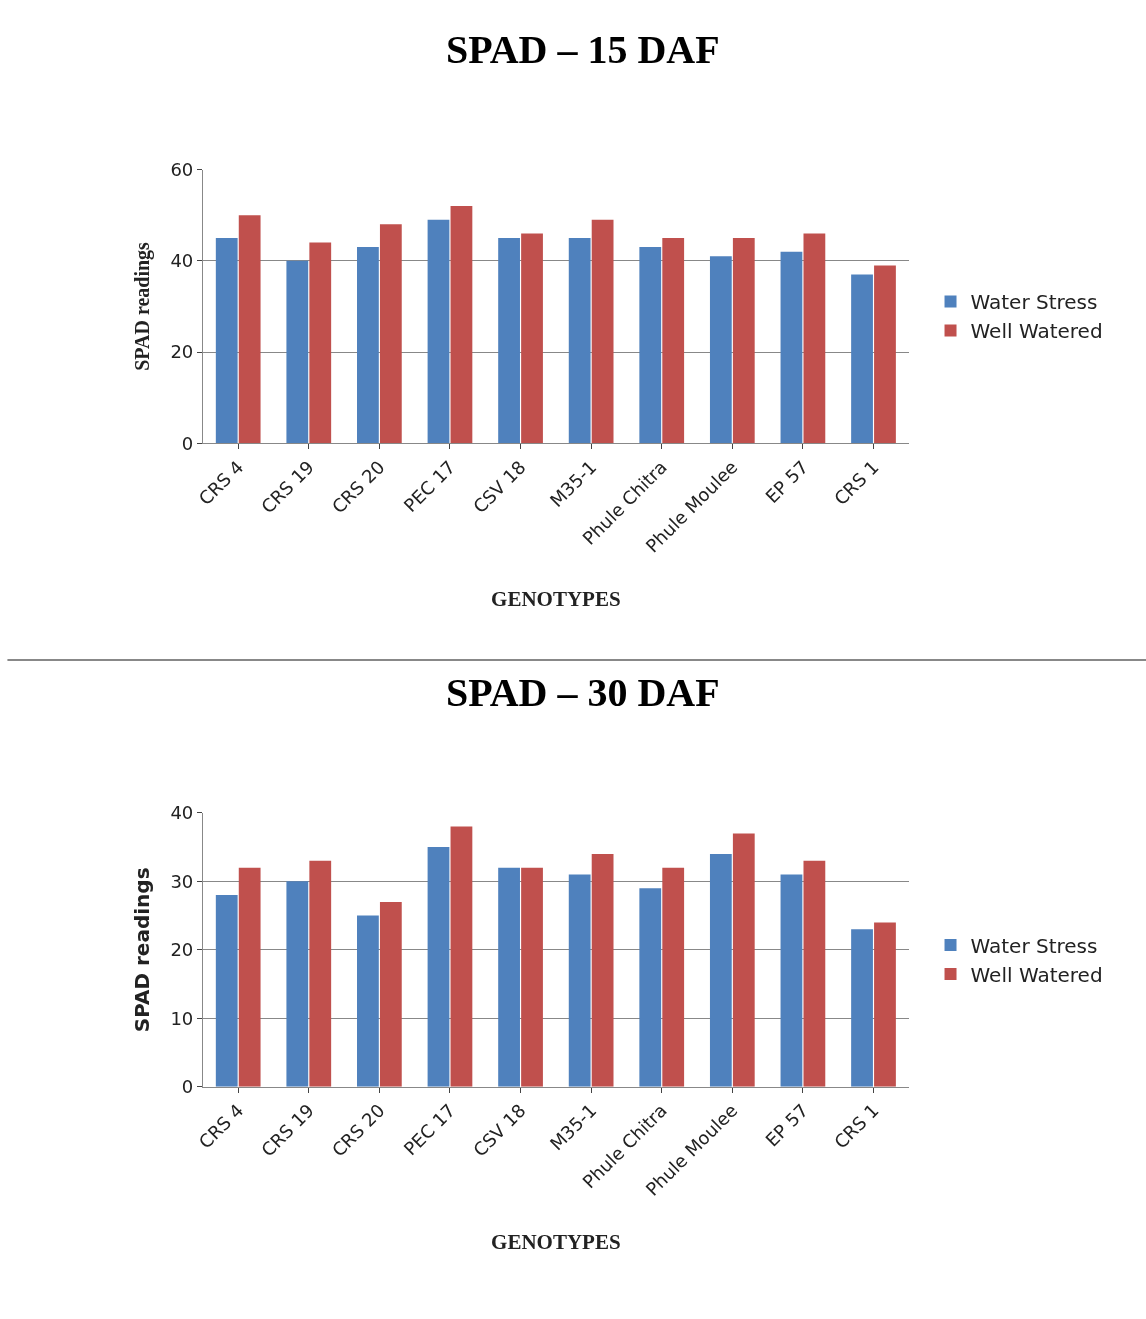  I want to click on chart-title: SPAD – 15 DAF, so click(583, 49).